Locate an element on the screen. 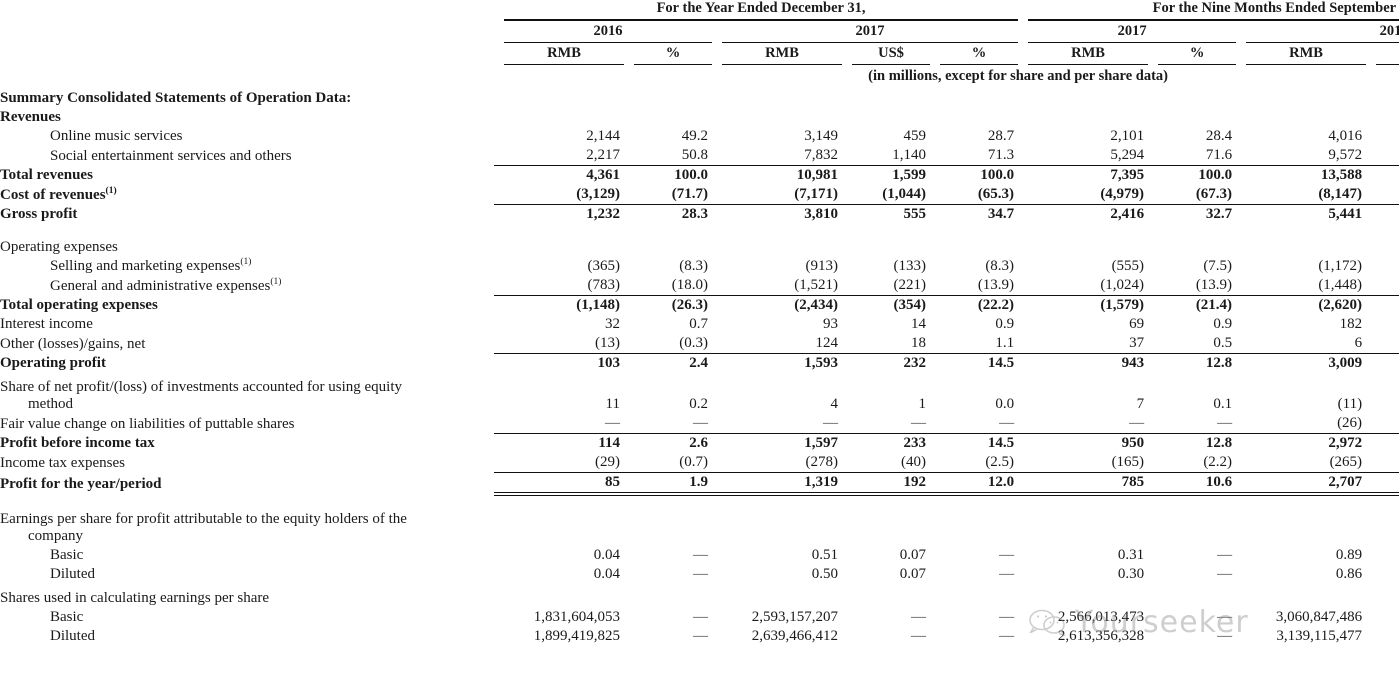 This screenshot has width=1399, height=697. cell-value: (7,171) is located at coordinates (782, 195).